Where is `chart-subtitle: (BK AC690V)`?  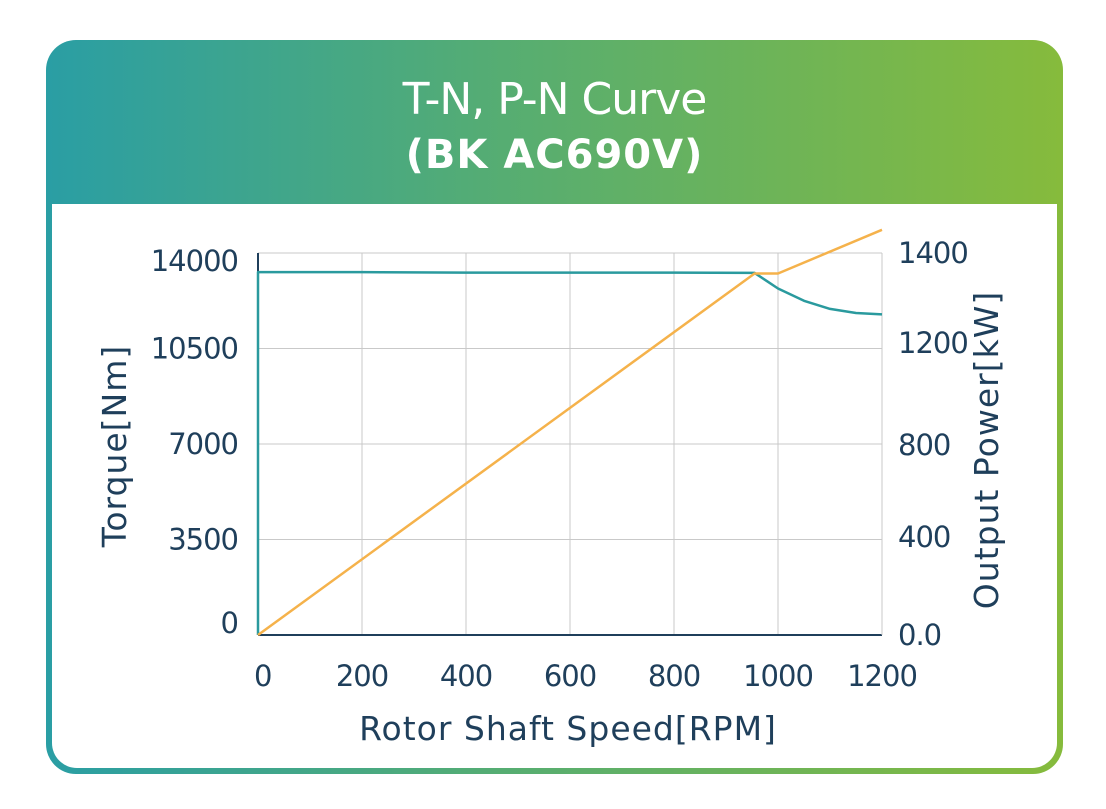
chart-subtitle: (BK AC690V) is located at coordinates (554, 155).